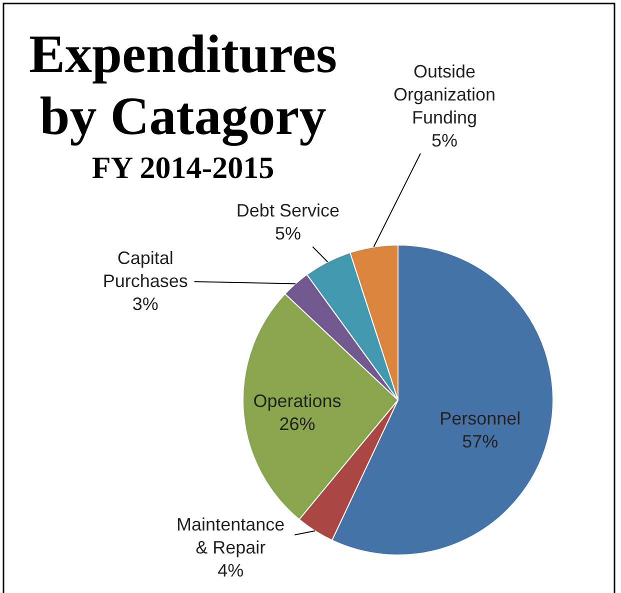 The height and width of the screenshot is (593, 621). Describe the element at coordinates (183, 167) in the screenshot. I see `text: FY 2014-2015` at that location.